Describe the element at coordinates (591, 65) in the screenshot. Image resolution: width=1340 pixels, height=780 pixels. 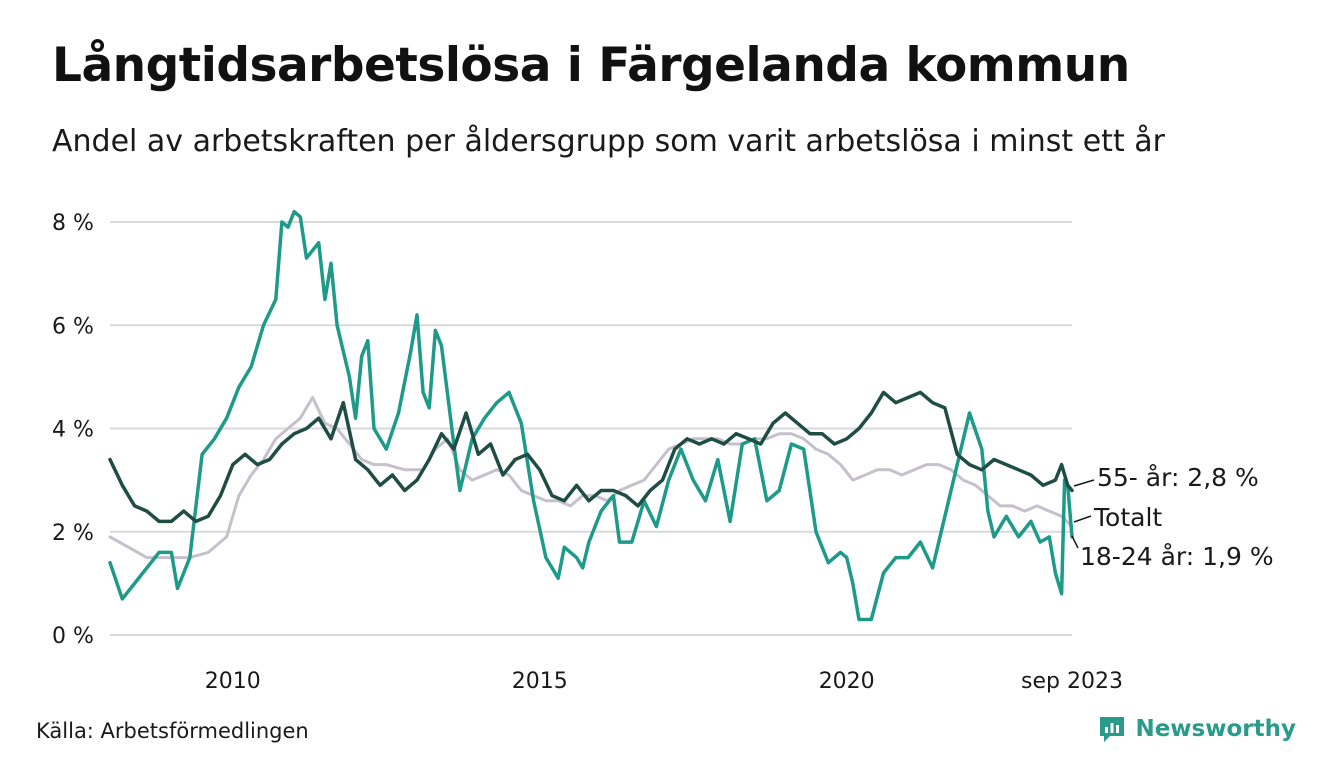
I see `chart-title: Långtidsarbetslösa i Färgelanda kommun` at that location.